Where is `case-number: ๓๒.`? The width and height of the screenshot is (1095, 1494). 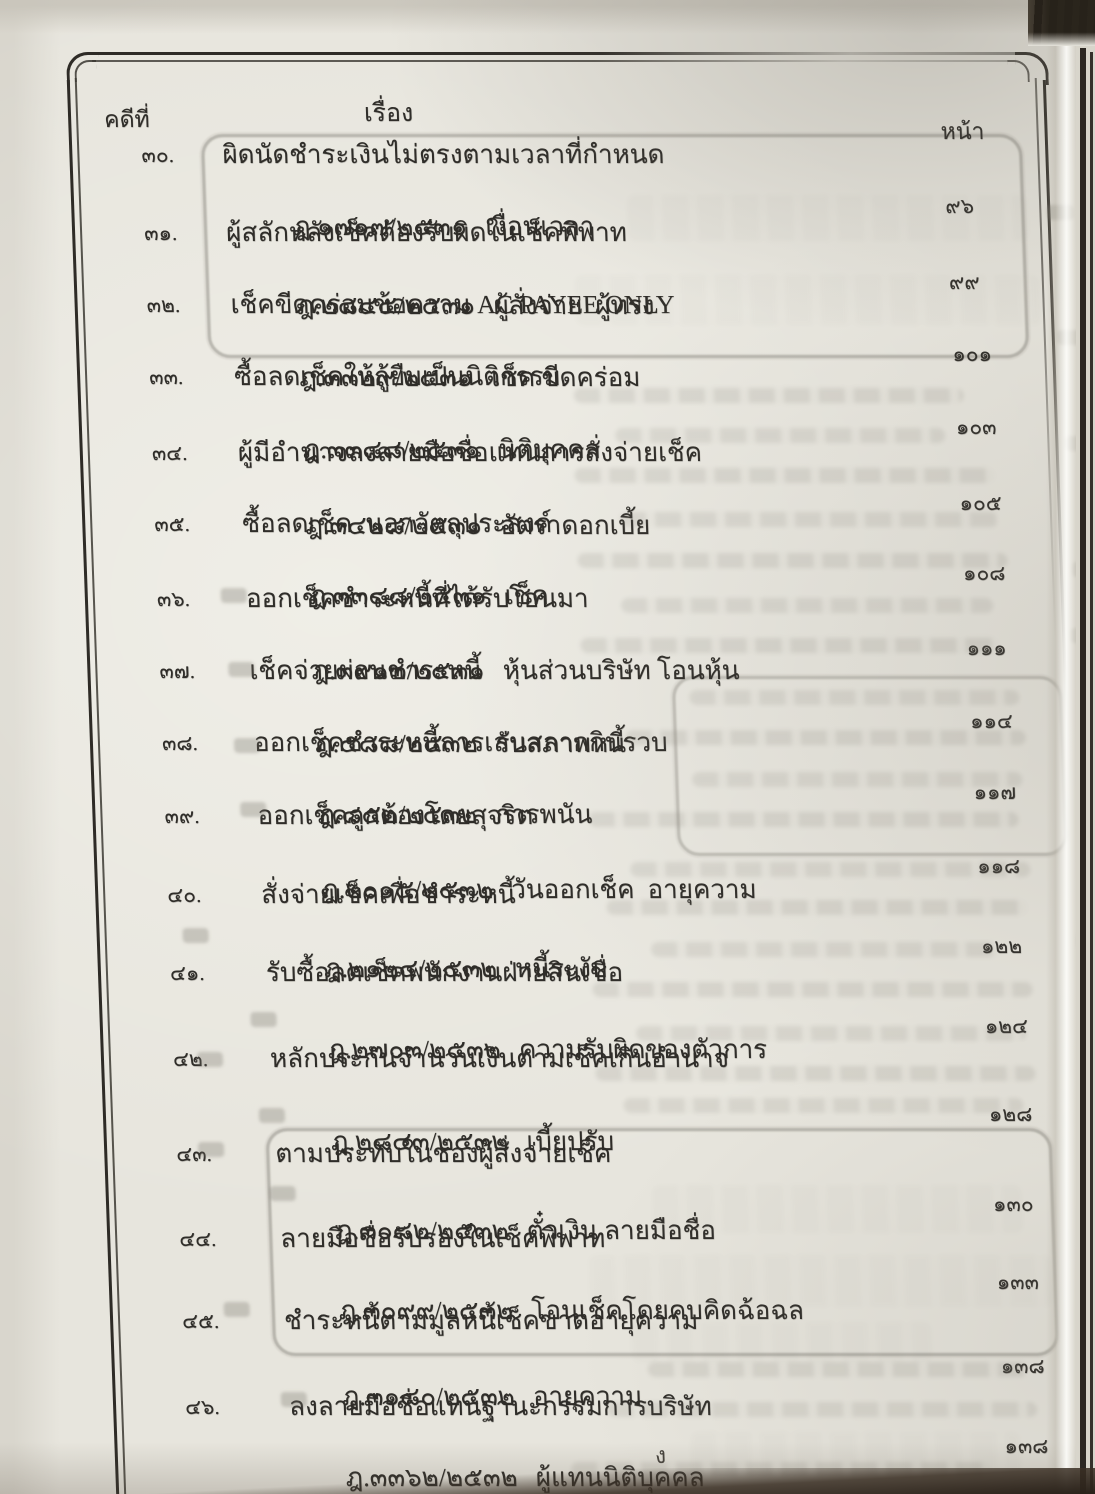 case-number: ๓๒. is located at coordinates (163, 305).